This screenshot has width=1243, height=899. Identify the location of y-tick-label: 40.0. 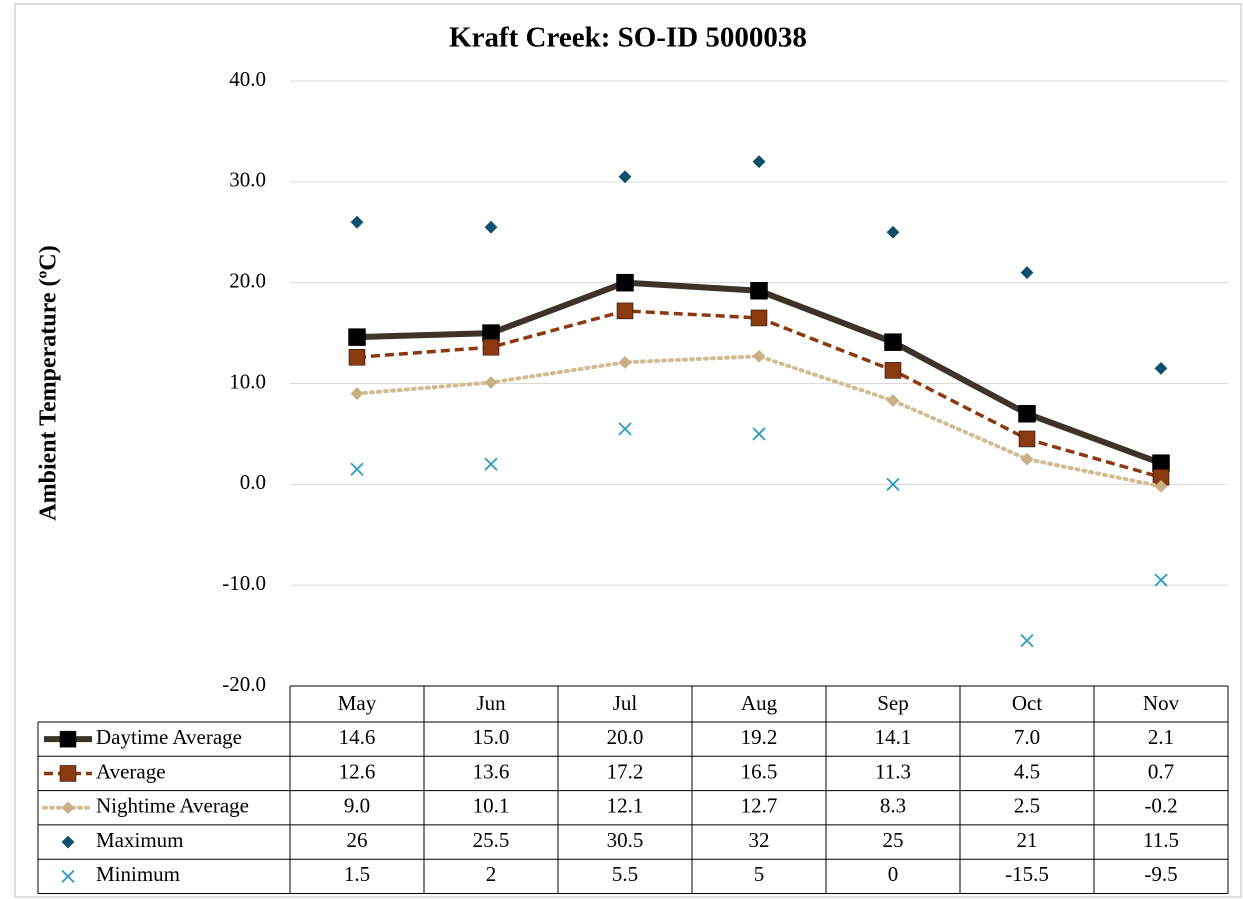
(247, 79).